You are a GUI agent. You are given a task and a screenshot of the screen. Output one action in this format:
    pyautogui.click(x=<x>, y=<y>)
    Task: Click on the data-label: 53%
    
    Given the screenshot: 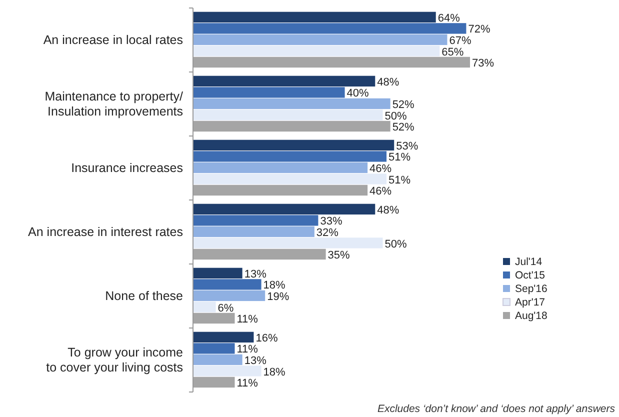 What is the action you would take?
    pyautogui.click(x=407, y=146)
    